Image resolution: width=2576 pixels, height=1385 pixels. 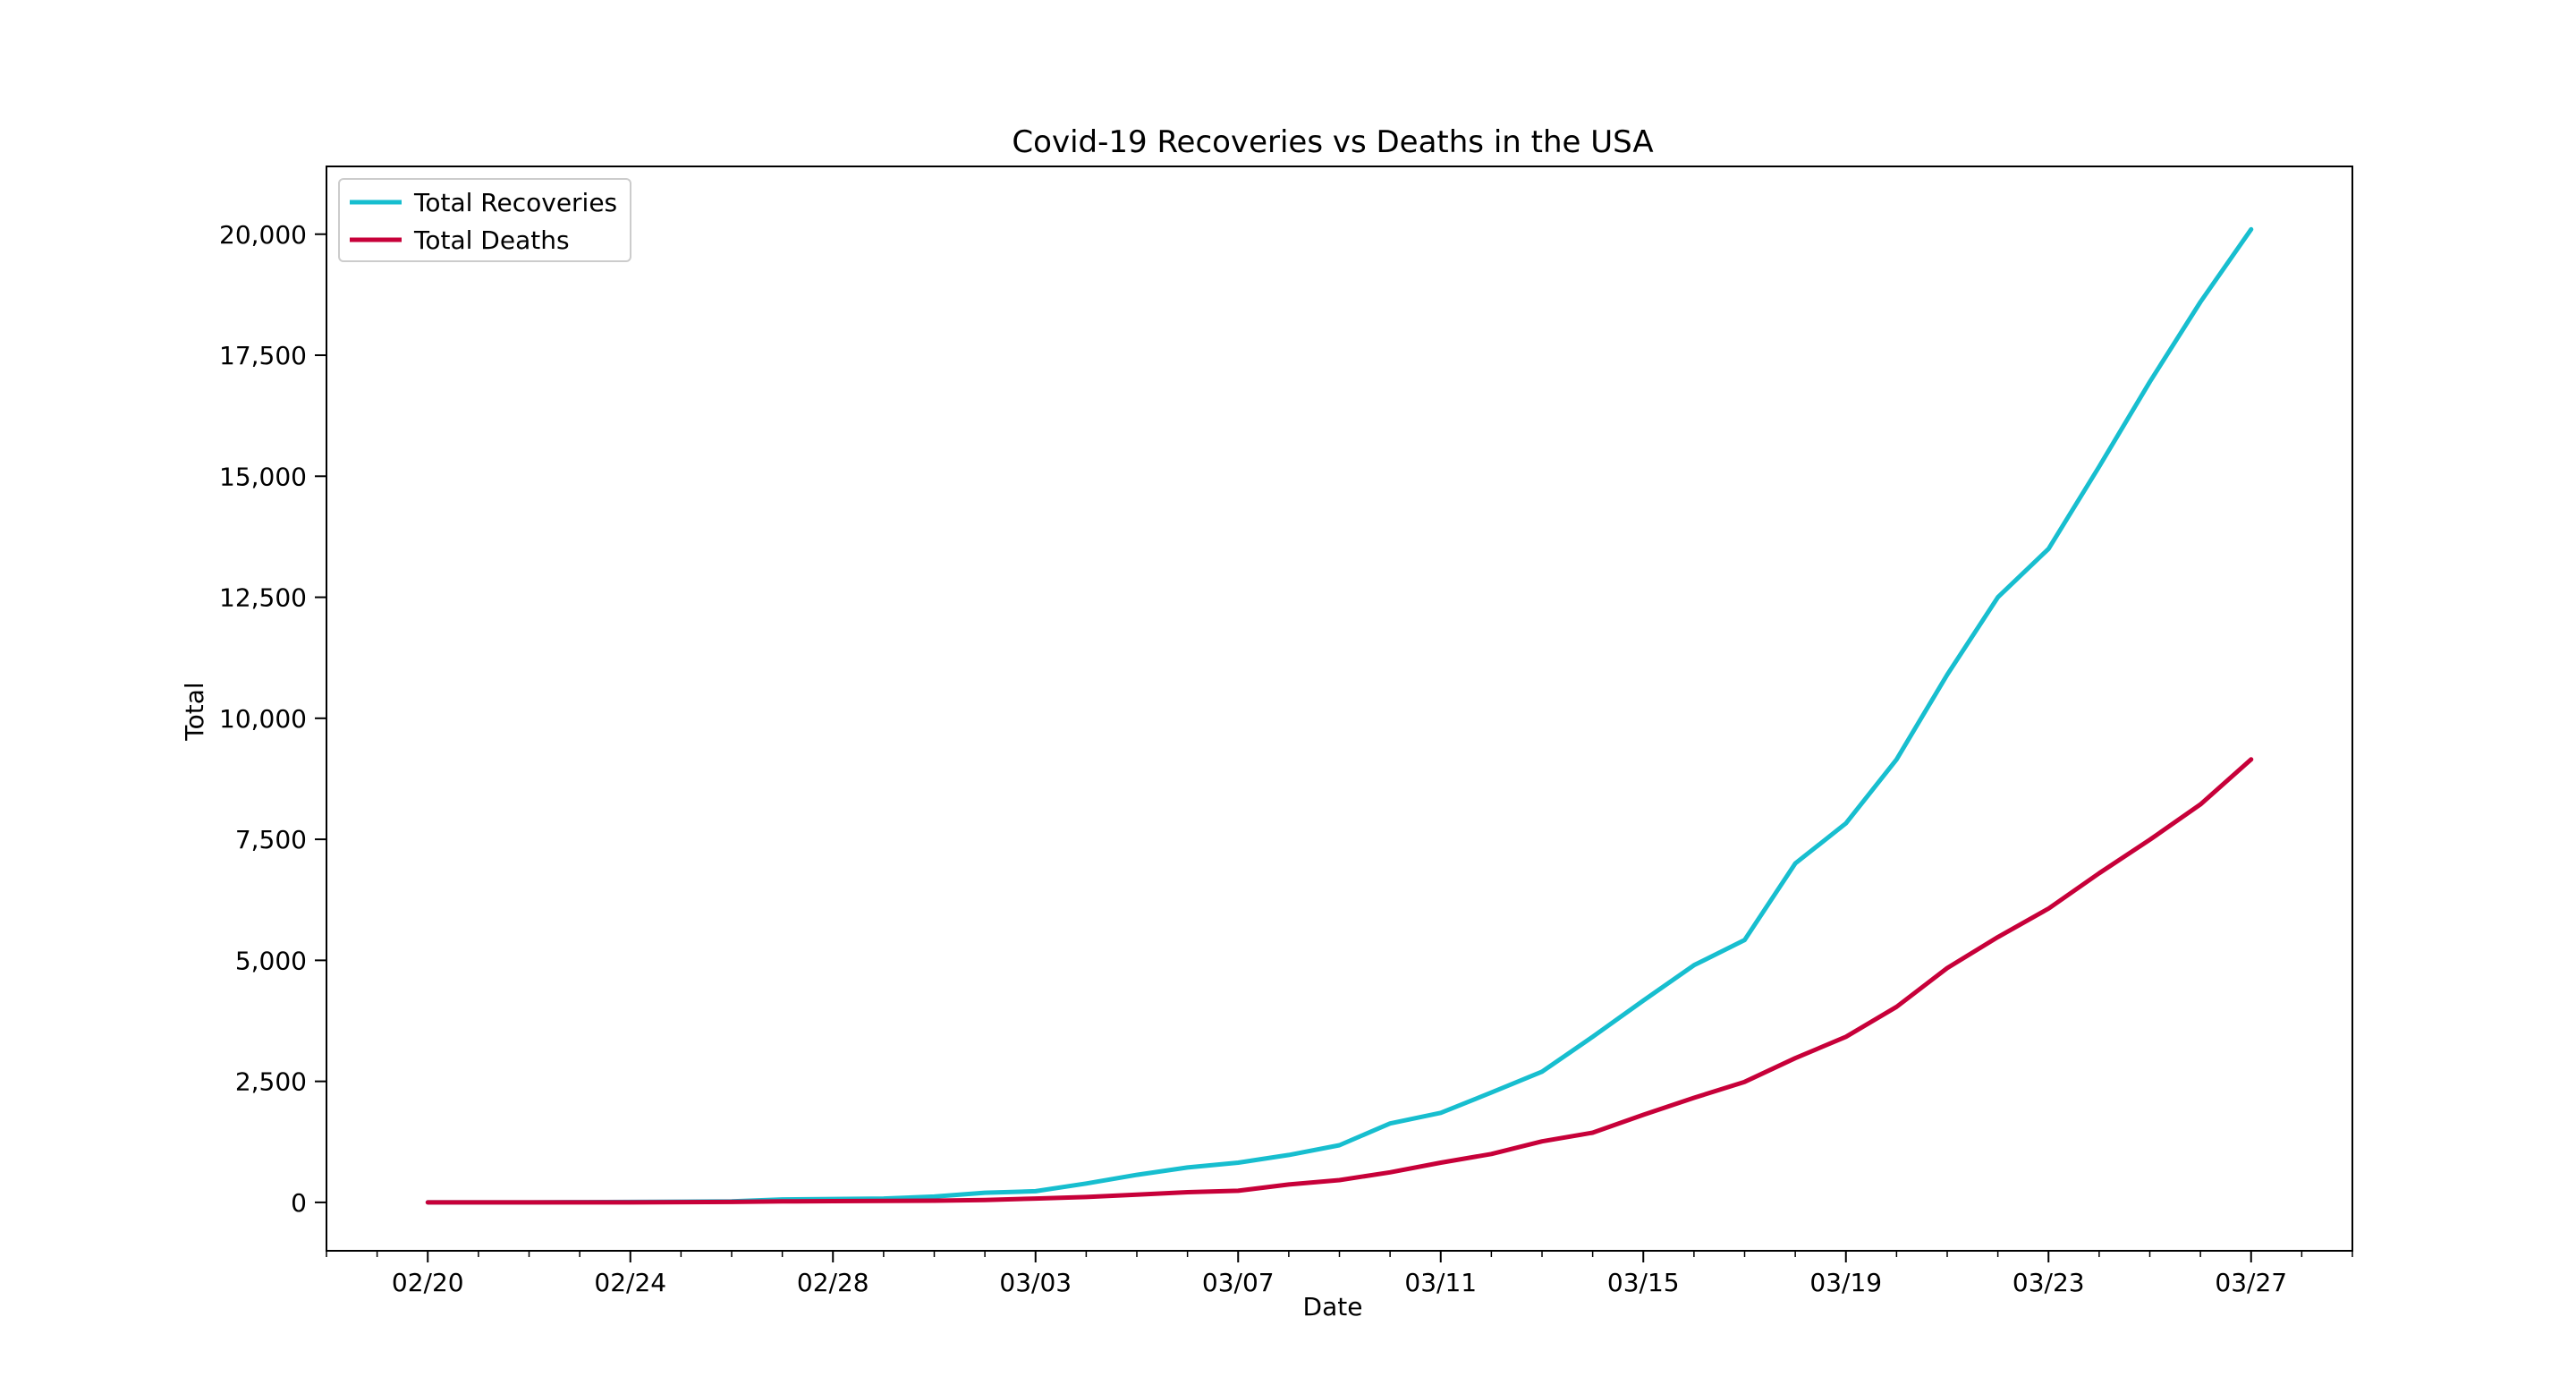 What do you see at coordinates (263, 355) in the screenshot?
I see `y-tick-label: 17,500` at bounding box center [263, 355].